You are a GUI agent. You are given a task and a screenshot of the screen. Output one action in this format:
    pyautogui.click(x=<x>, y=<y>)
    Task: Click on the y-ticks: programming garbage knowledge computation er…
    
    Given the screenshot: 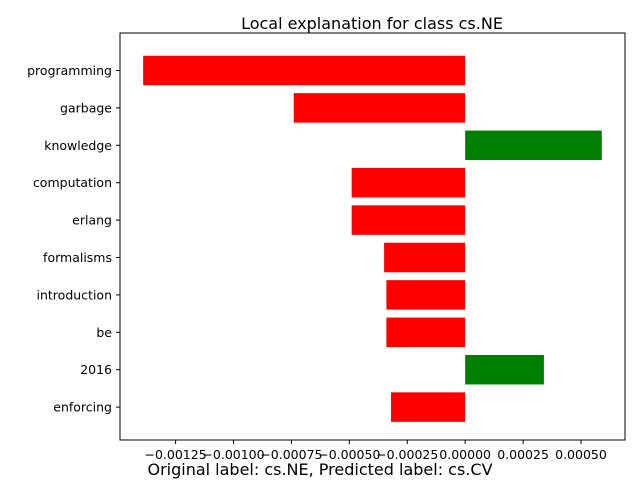 What is the action you would take?
    pyautogui.click(x=73, y=239)
    